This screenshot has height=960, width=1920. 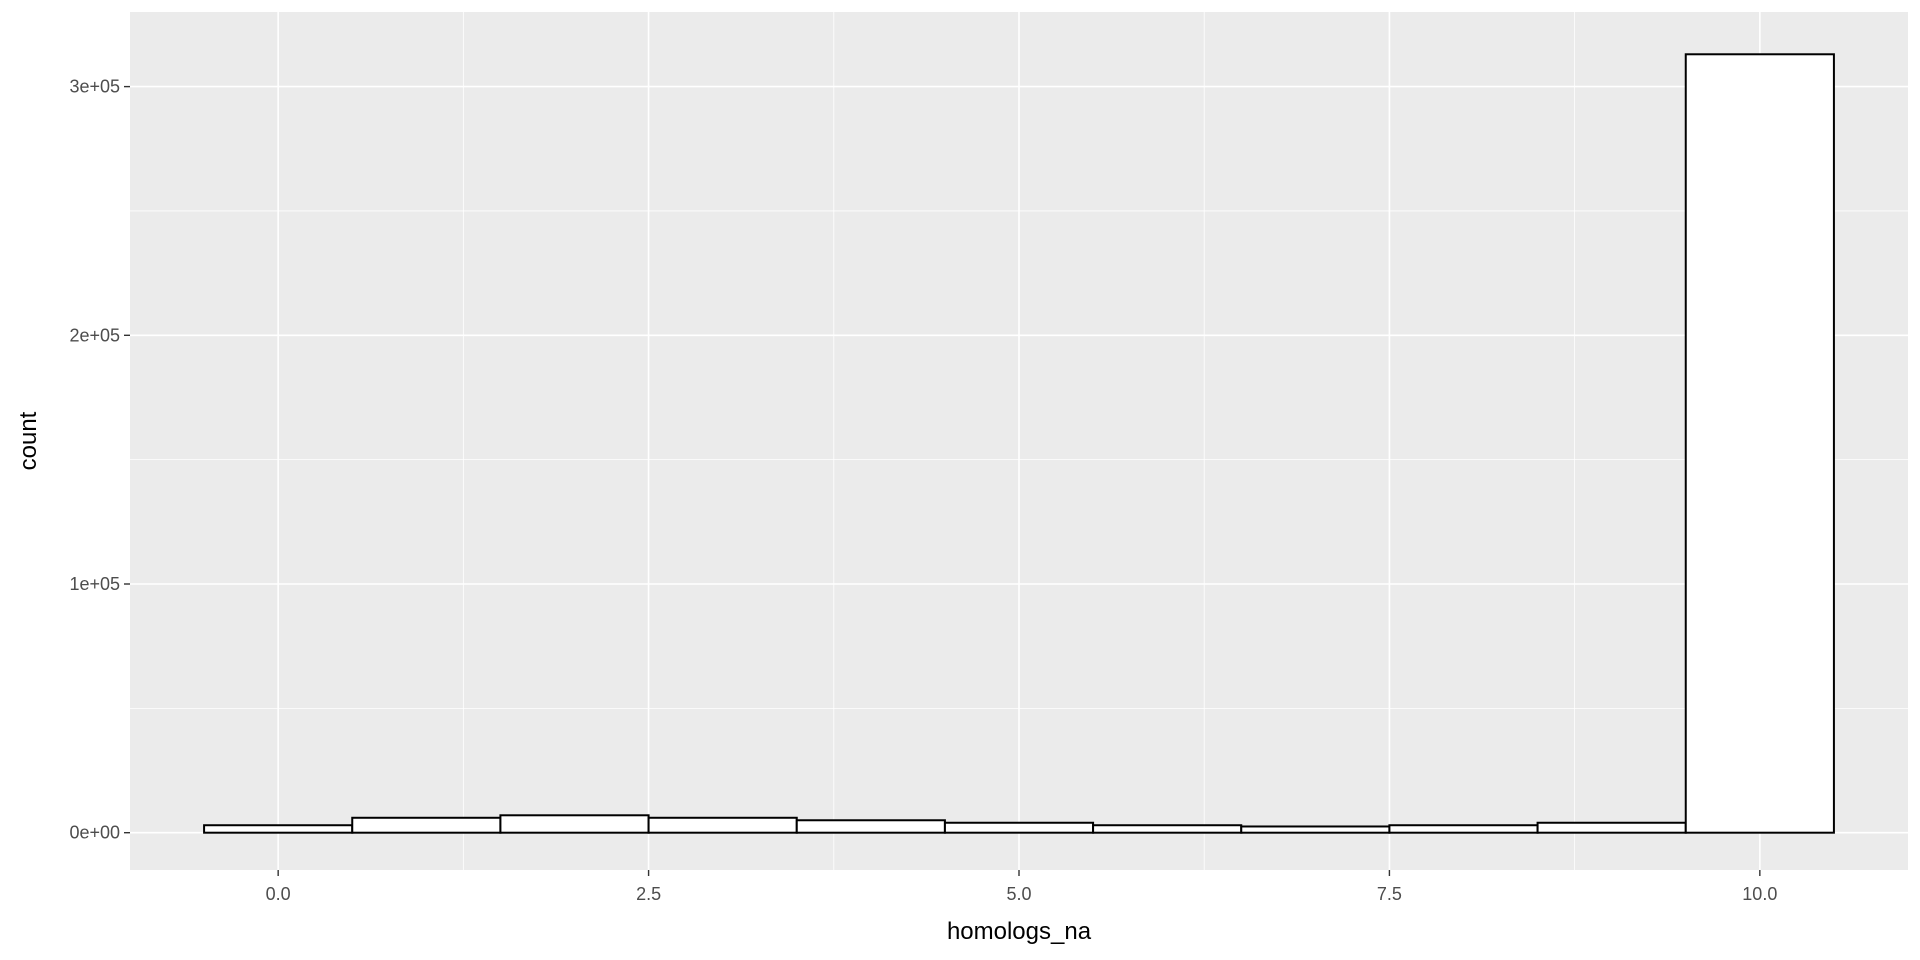 What do you see at coordinates (28, 440) in the screenshot?
I see `y-axis-title: count` at bounding box center [28, 440].